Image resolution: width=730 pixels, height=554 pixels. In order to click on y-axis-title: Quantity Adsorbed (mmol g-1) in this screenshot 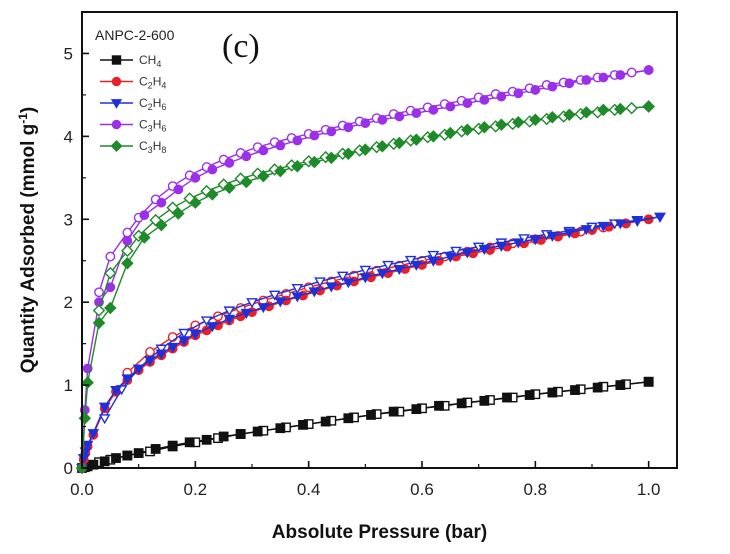, I will do `click(27, 240)`.